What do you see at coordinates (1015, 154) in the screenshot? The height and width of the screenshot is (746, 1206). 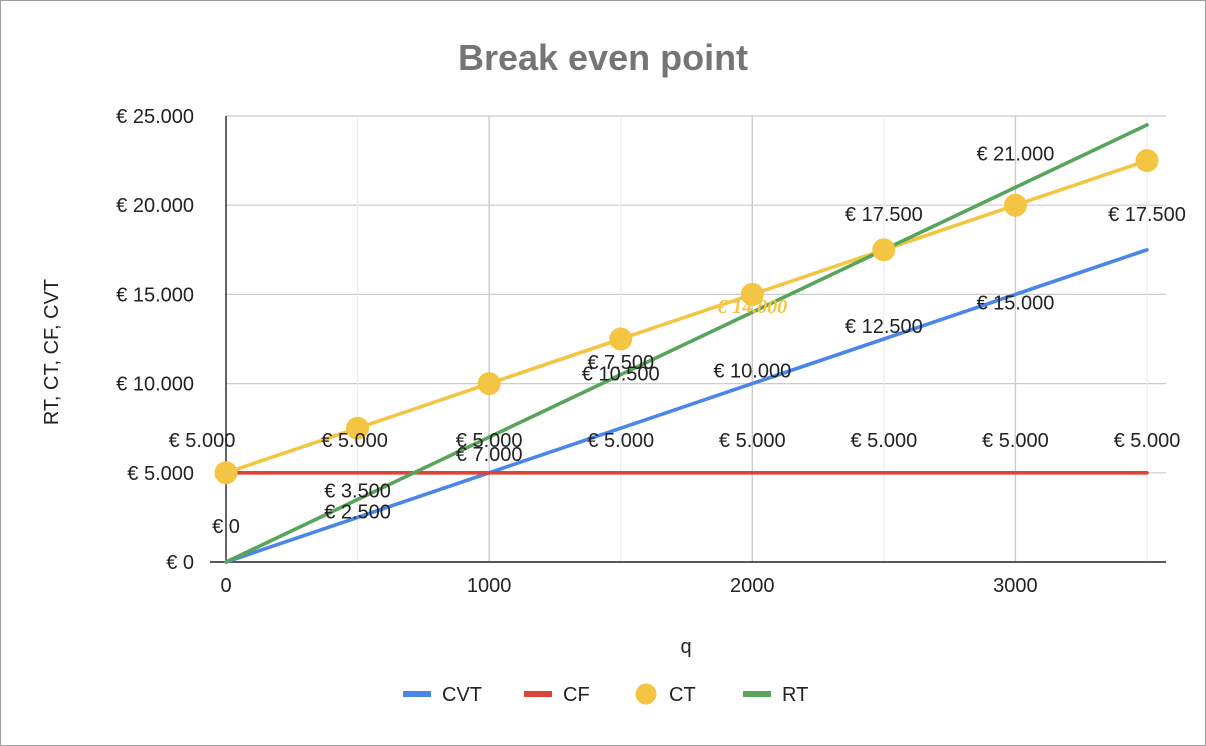 I see `data-label-rt: € 21.000` at bounding box center [1015, 154].